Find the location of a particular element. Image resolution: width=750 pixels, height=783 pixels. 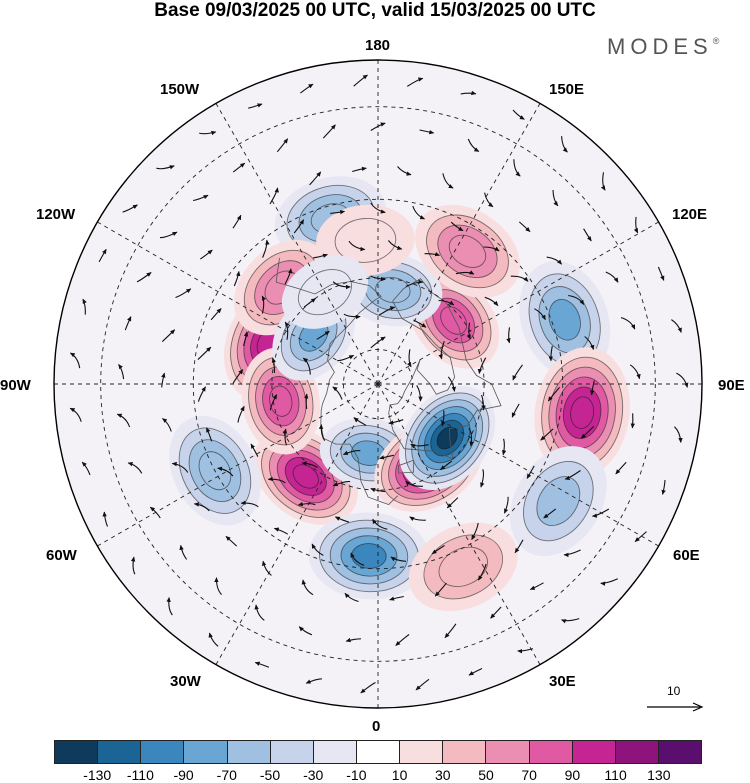

lon-label-150e: 150E is located at coordinates (567, 89).